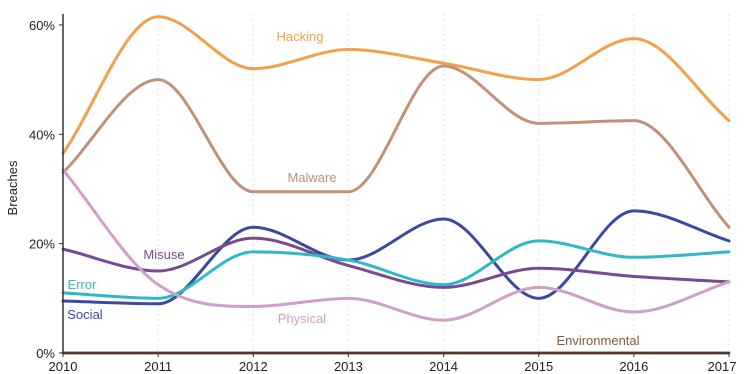 This screenshot has height=374, width=744. What do you see at coordinates (302, 318) in the screenshot?
I see `series-label-physical: Physical` at bounding box center [302, 318].